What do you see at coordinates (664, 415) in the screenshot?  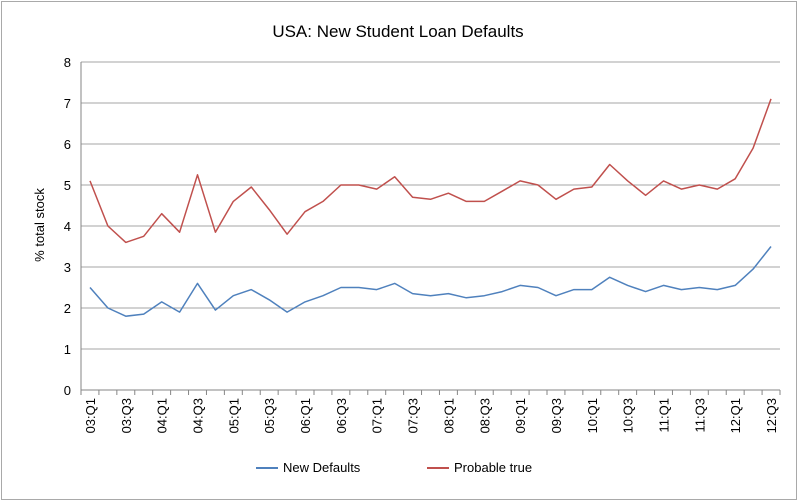 I see `x-tick-label: 11:Q1` at bounding box center [664, 415].